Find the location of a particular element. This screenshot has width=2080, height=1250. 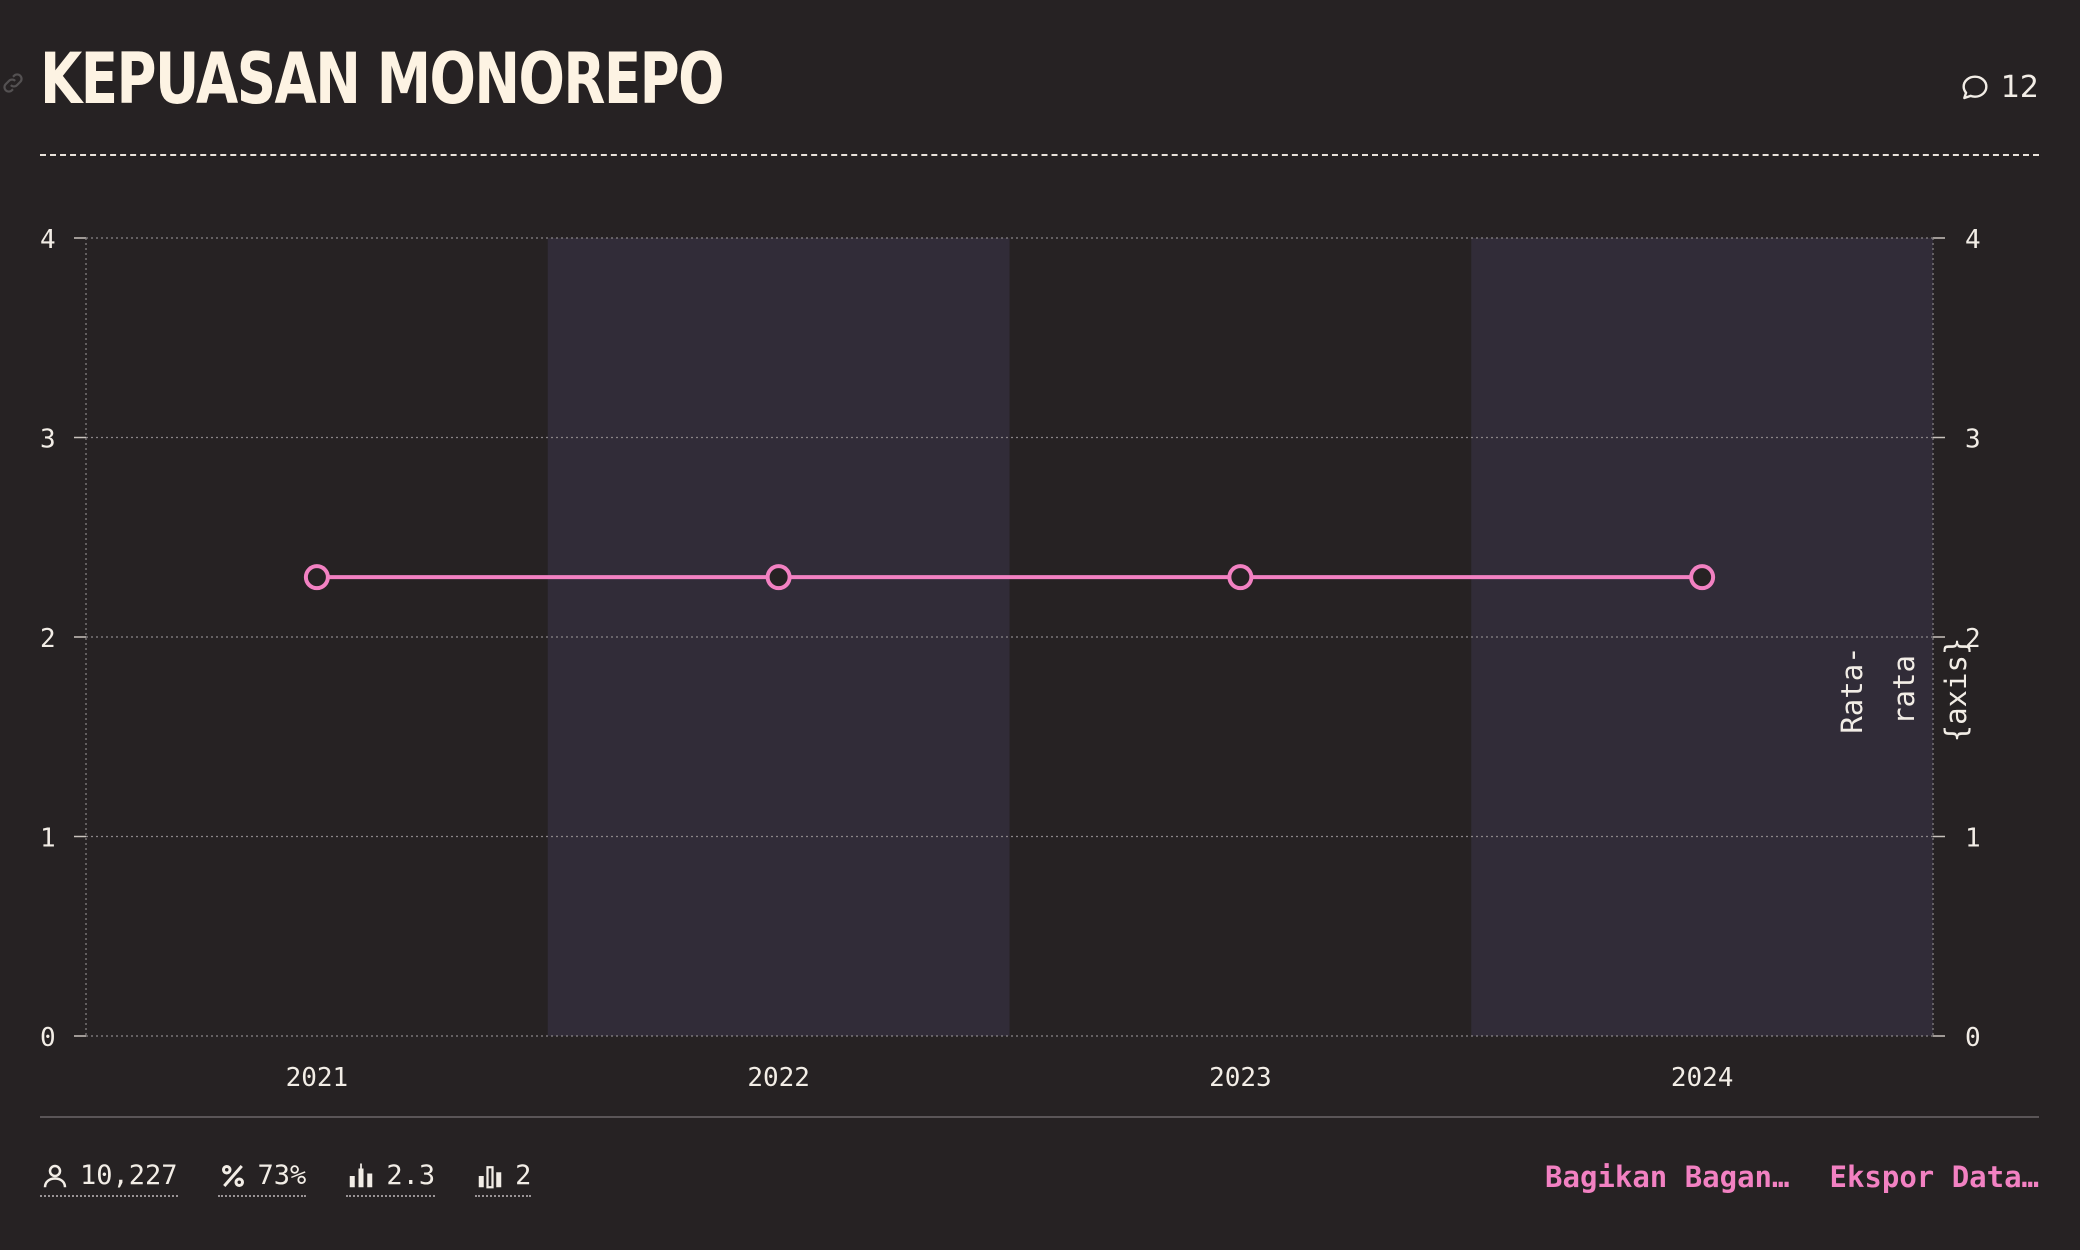

right-y-tick-label: 3 is located at coordinates (1973, 440).